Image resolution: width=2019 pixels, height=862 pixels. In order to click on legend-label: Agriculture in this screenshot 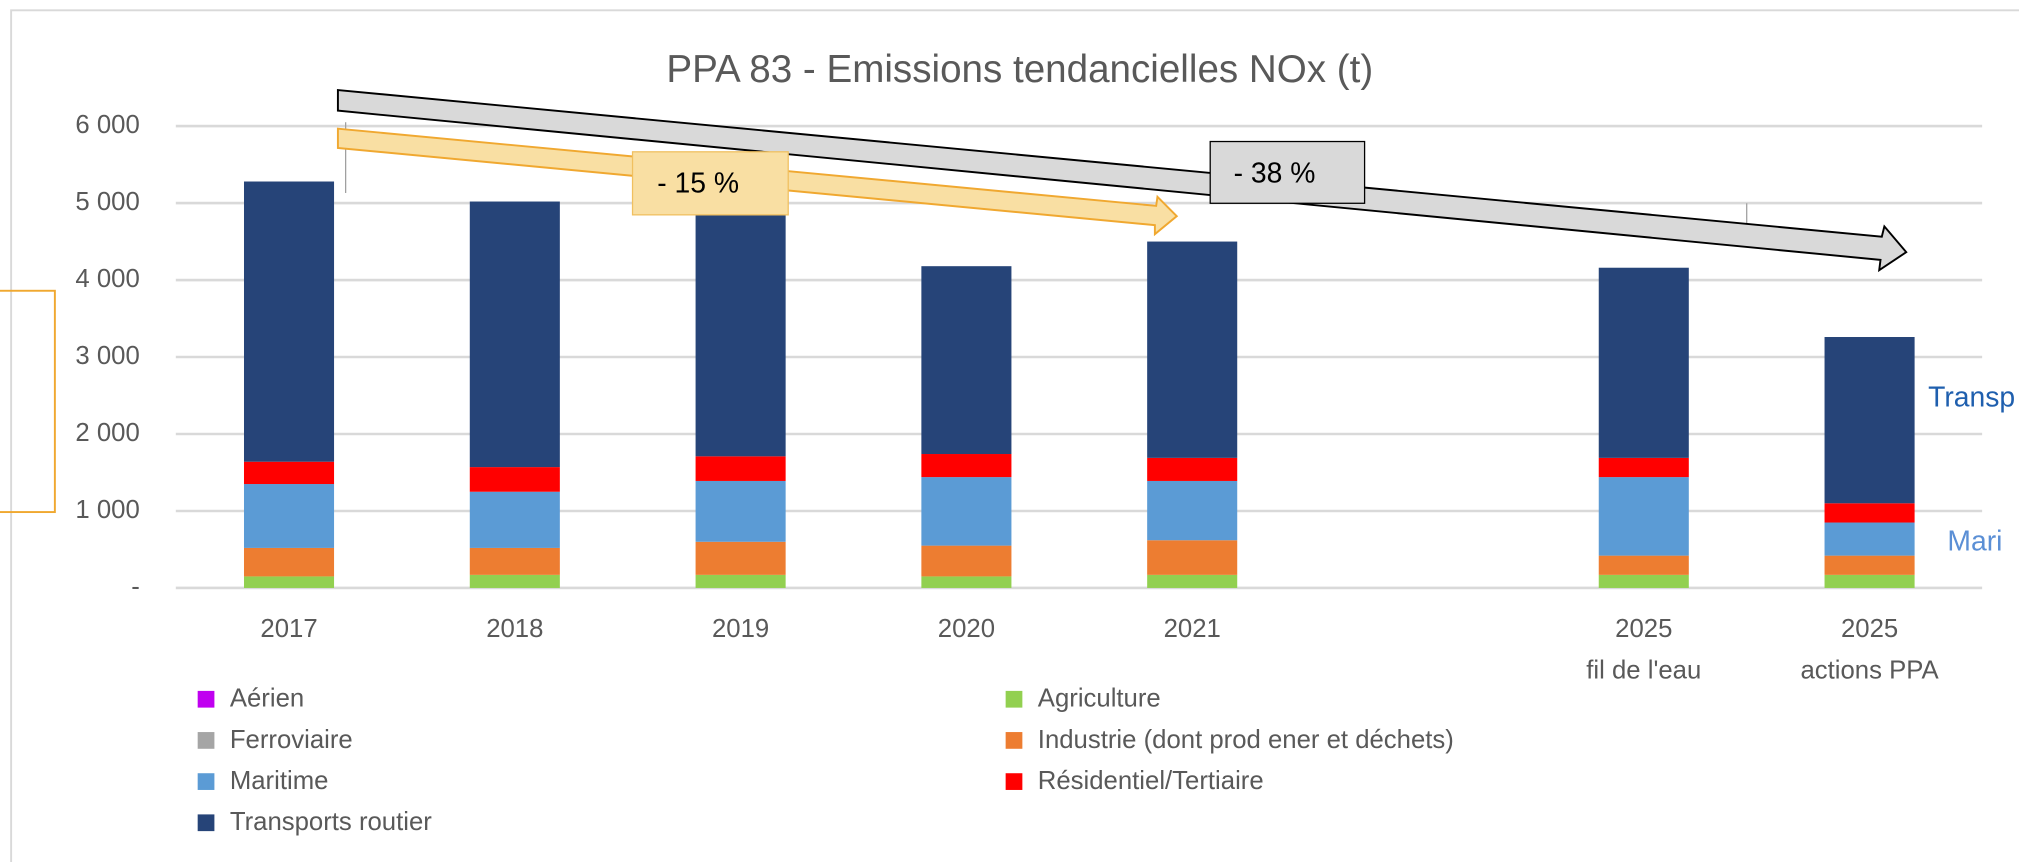, I will do `click(1099, 699)`.